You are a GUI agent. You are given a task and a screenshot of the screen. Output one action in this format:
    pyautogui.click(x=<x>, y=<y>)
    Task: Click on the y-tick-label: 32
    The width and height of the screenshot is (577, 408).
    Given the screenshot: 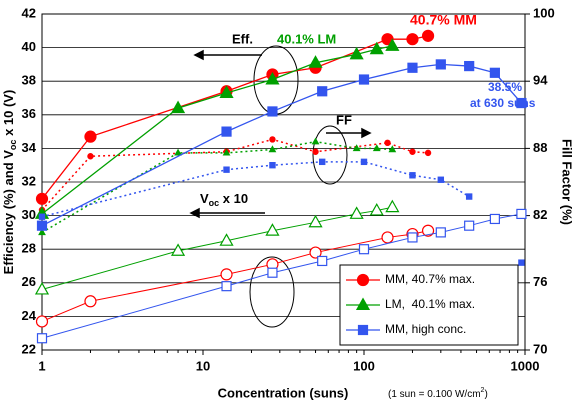 What is the action you would take?
    pyautogui.click(x=29, y=180)
    